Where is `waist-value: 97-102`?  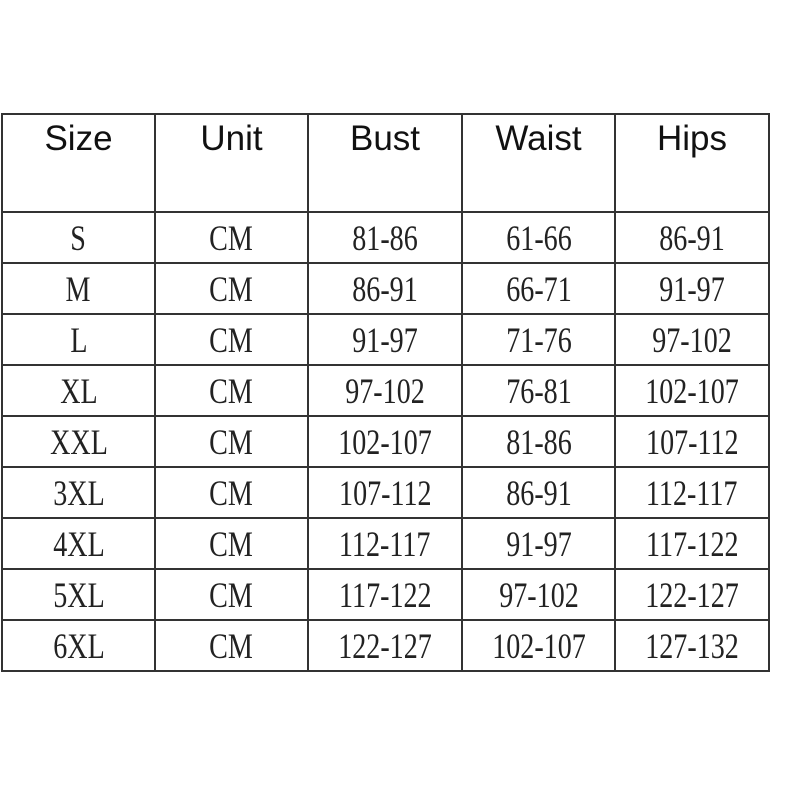 waist-value: 97-102 is located at coordinates (538, 594).